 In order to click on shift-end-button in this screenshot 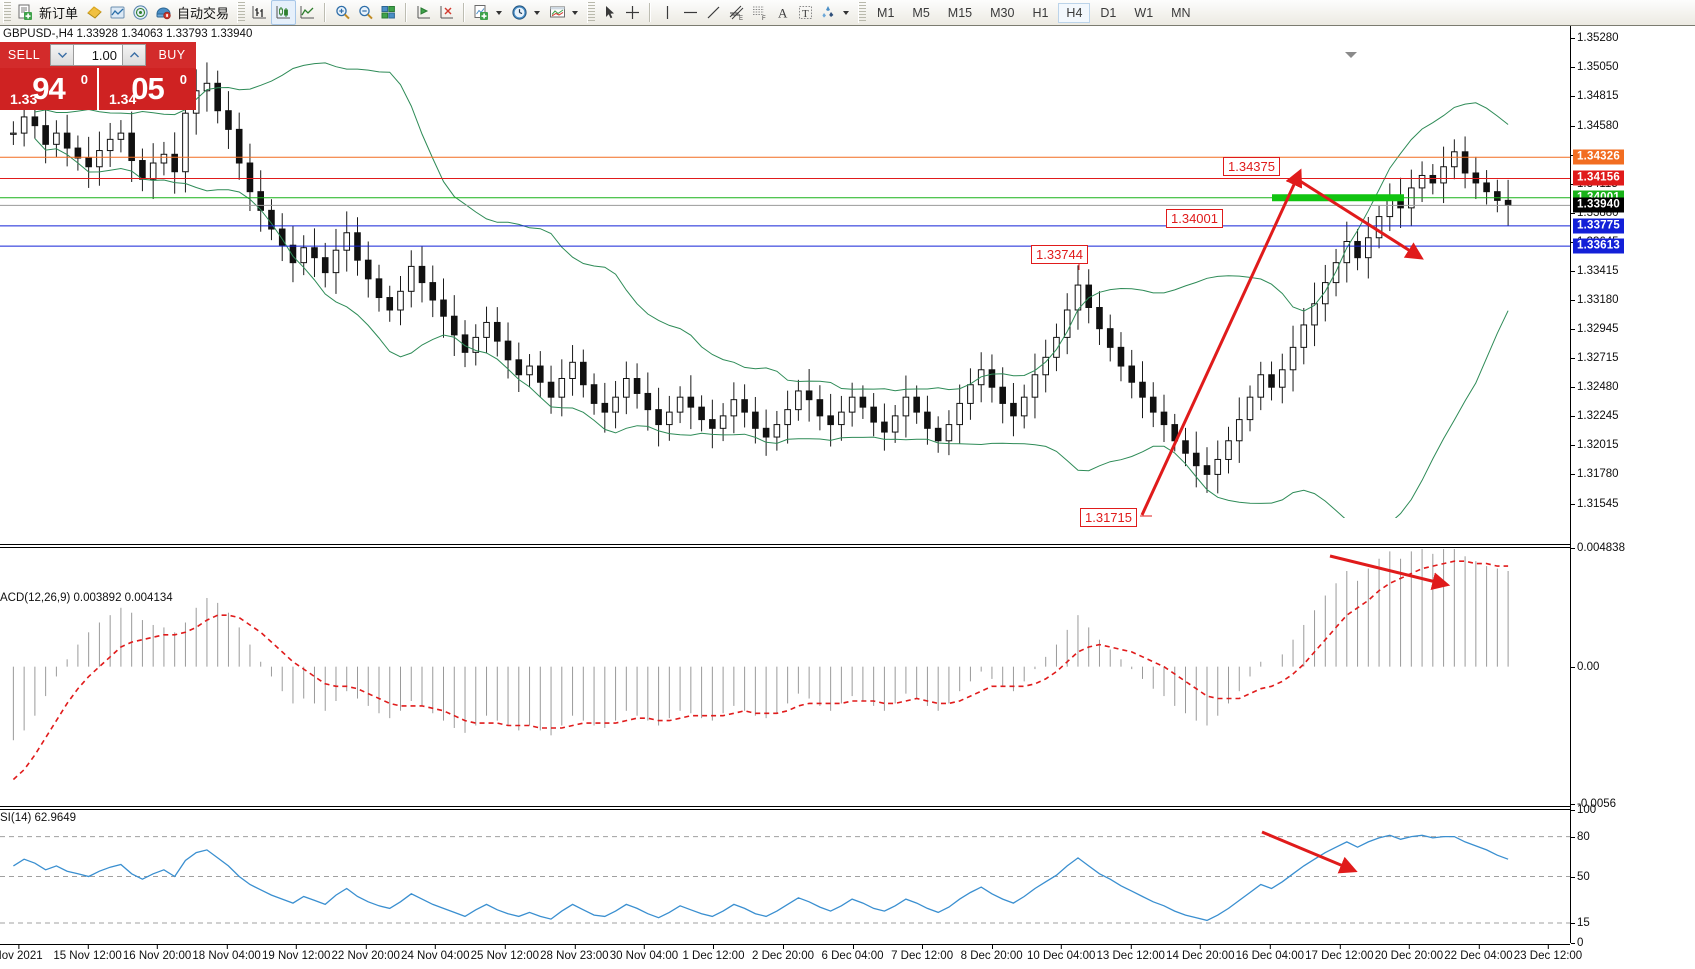, I will do `click(423, 12)`.